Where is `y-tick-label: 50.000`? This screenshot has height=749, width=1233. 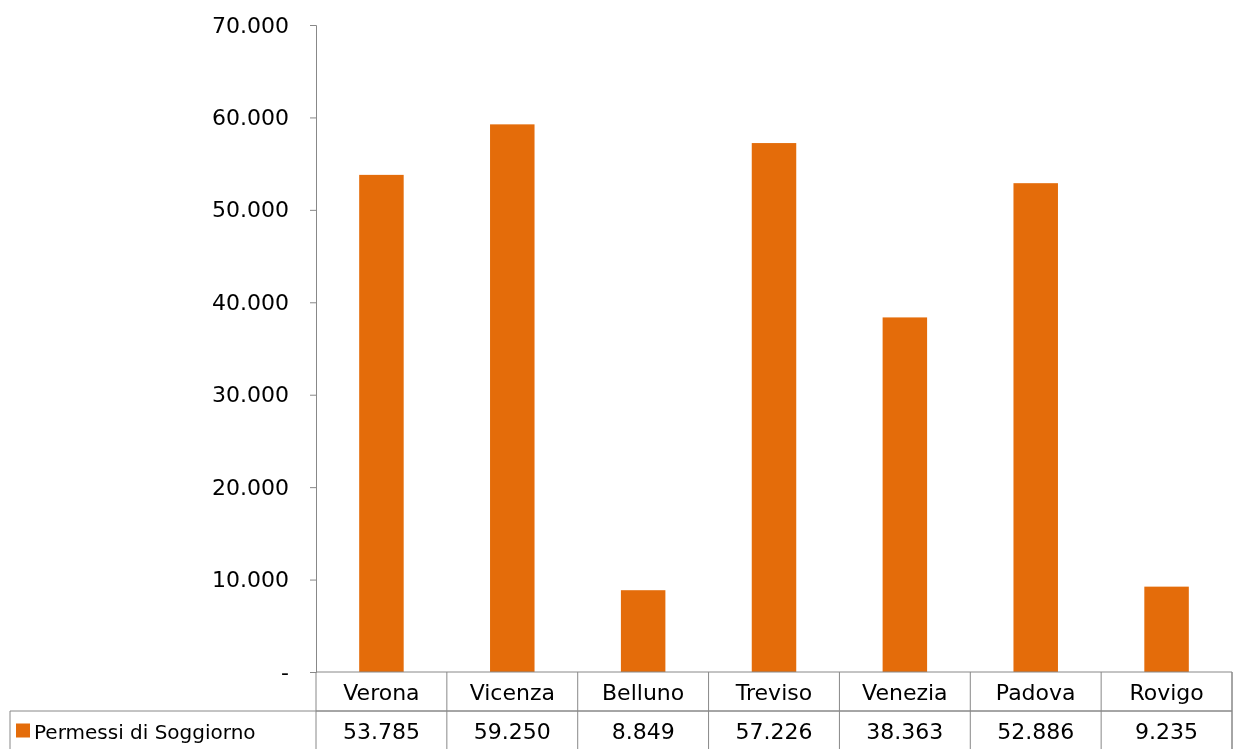 y-tick-label: 50.000 is located at coordinates (250, 210).